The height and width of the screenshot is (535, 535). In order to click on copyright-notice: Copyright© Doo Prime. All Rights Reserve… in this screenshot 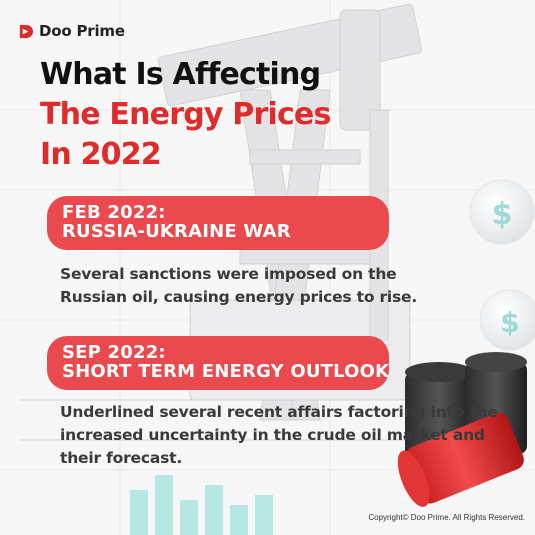, I will do `click(446, 517)`.